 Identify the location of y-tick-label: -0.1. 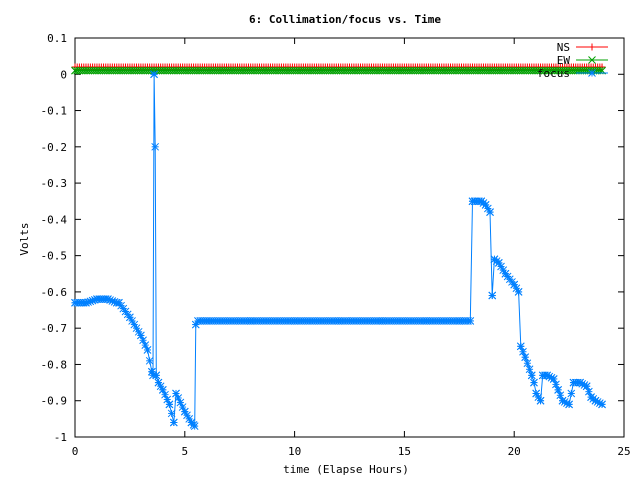
(54, 111).